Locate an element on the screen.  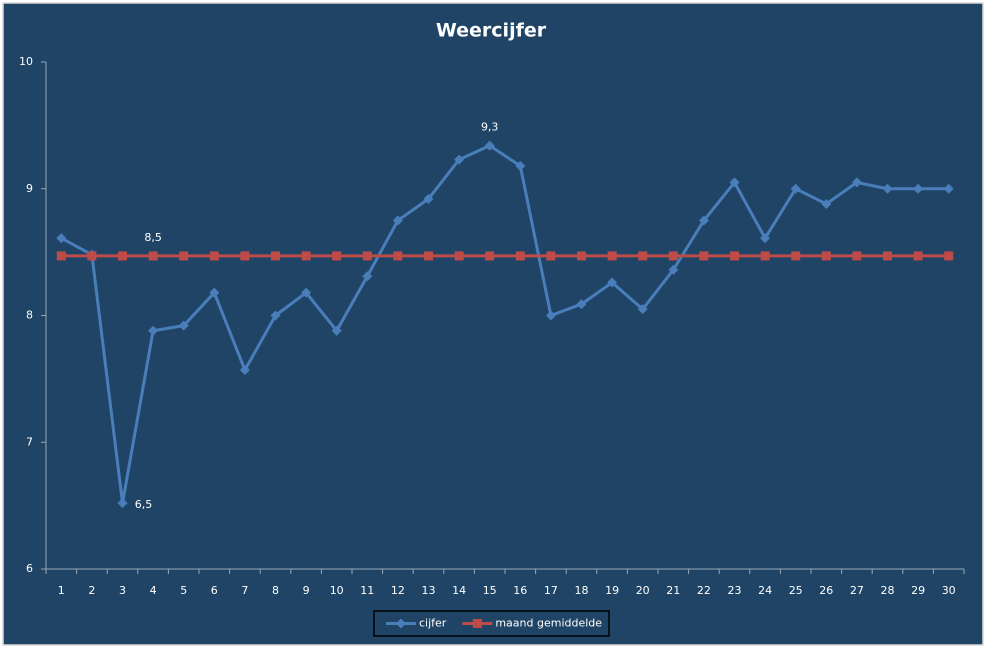
x-tick-label: 23 is located at coordinates (735, 590).